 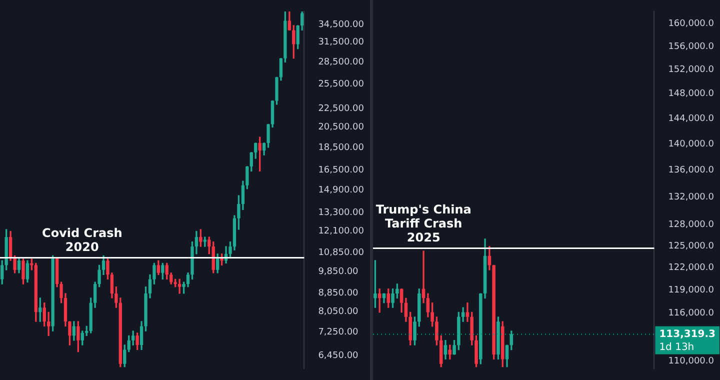 What do you see at coordinates (691, 24) in the screenshot?
I see `y-tick-label: 160,000.0` at bounding box center [691, 24].